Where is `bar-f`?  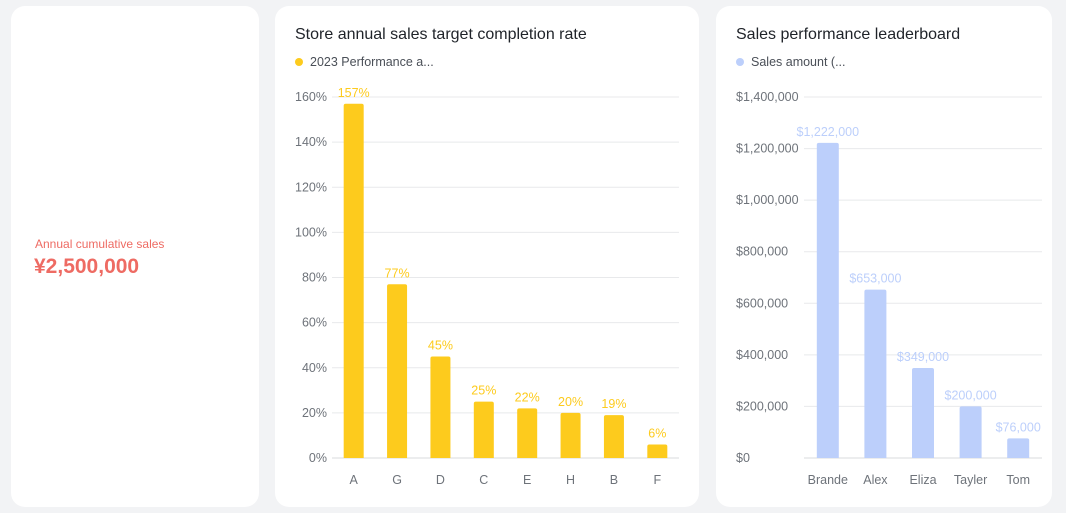 bar-f is located at coordinates (657, 451).